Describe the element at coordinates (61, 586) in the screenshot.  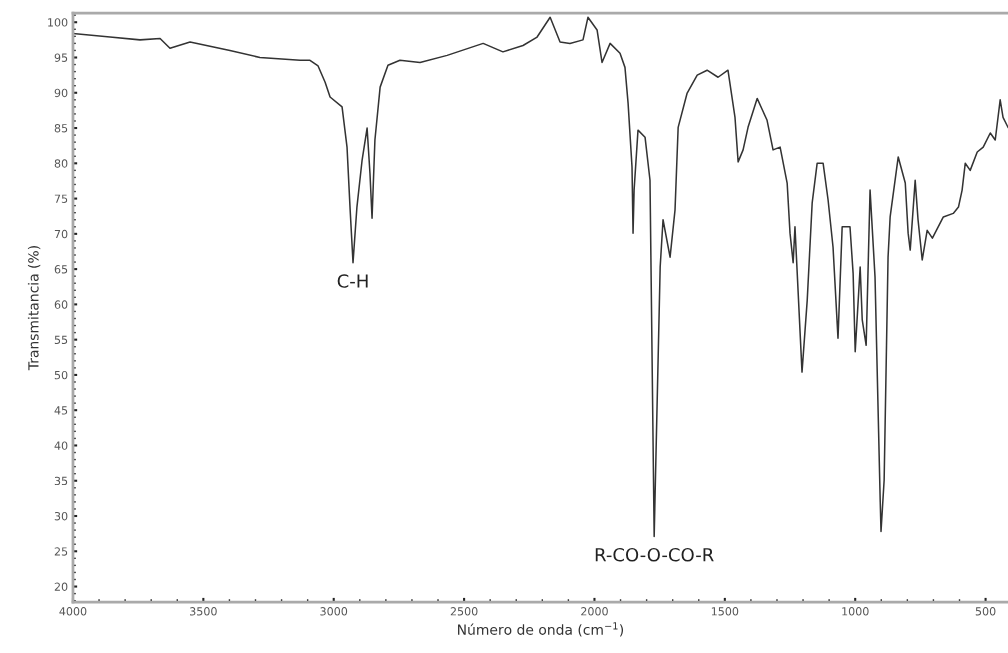
I see `y-tick-label: 20` at that location.